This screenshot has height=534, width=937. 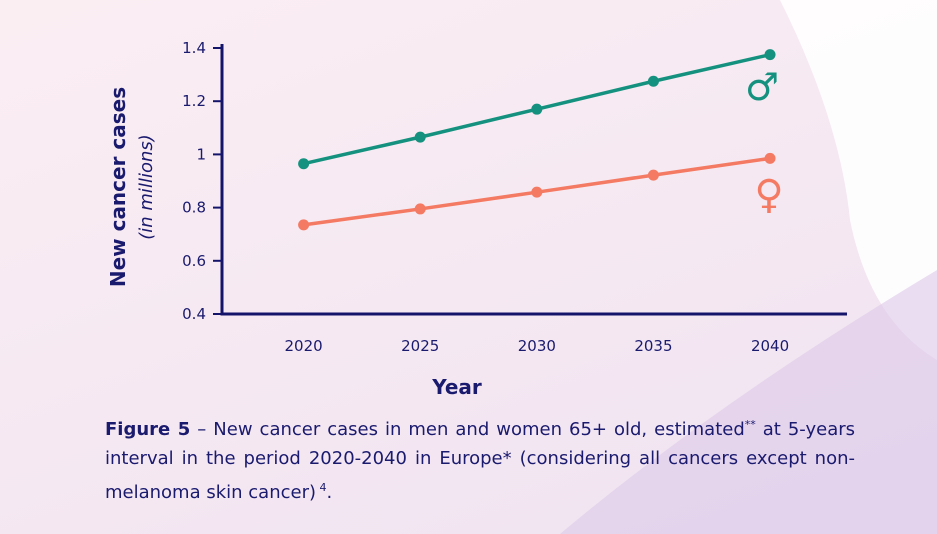 I want to click on y-tick-label: 0.8, so click(x=194, y=208).